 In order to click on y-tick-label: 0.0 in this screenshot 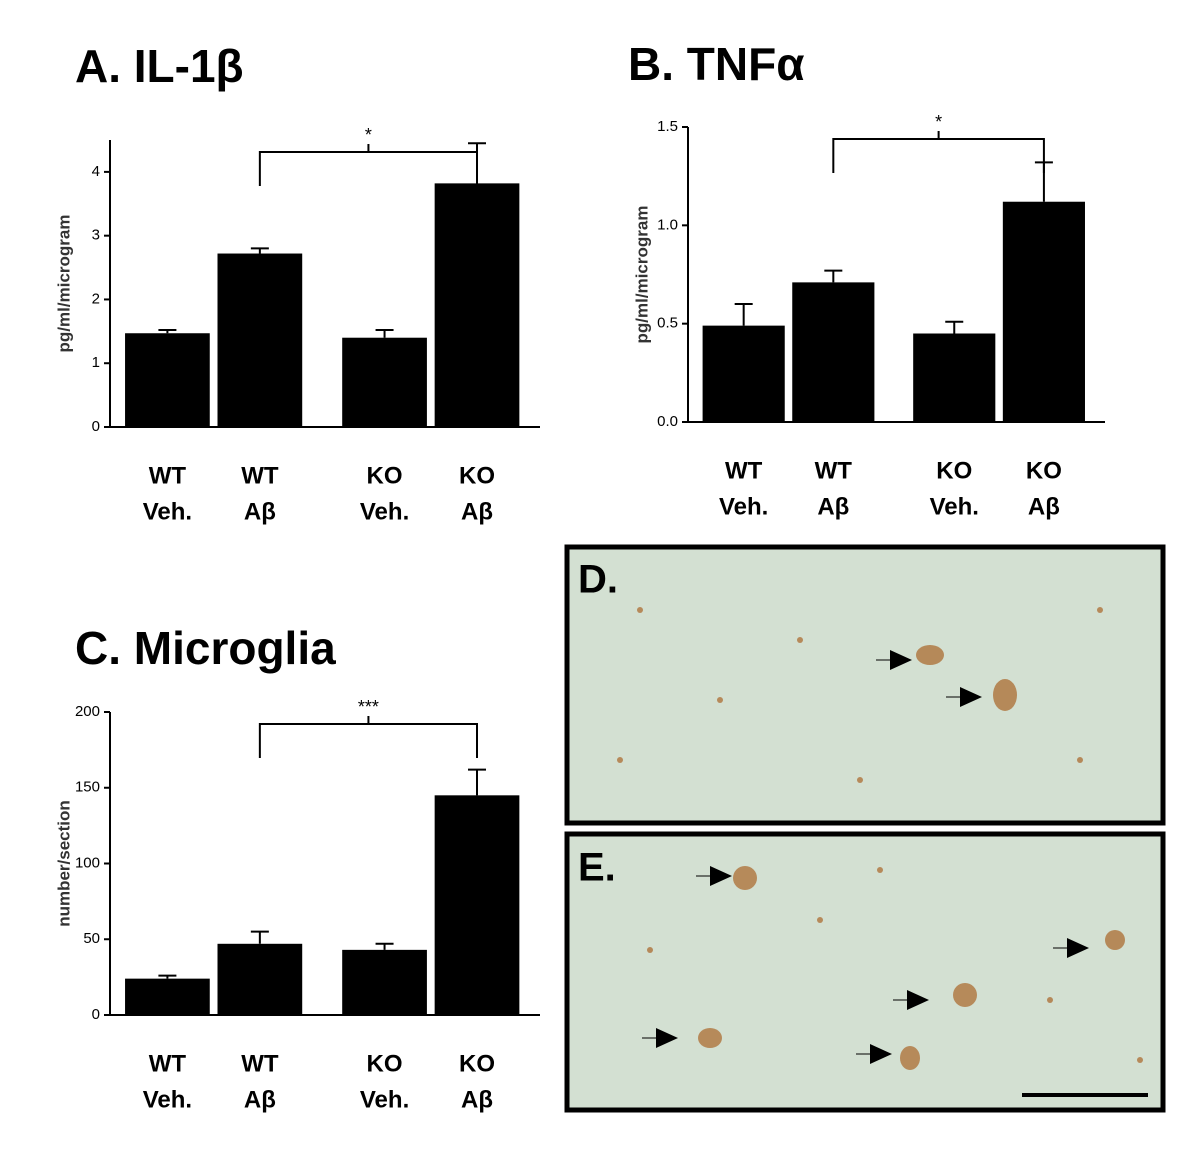, I will do `click(667, 421)`.